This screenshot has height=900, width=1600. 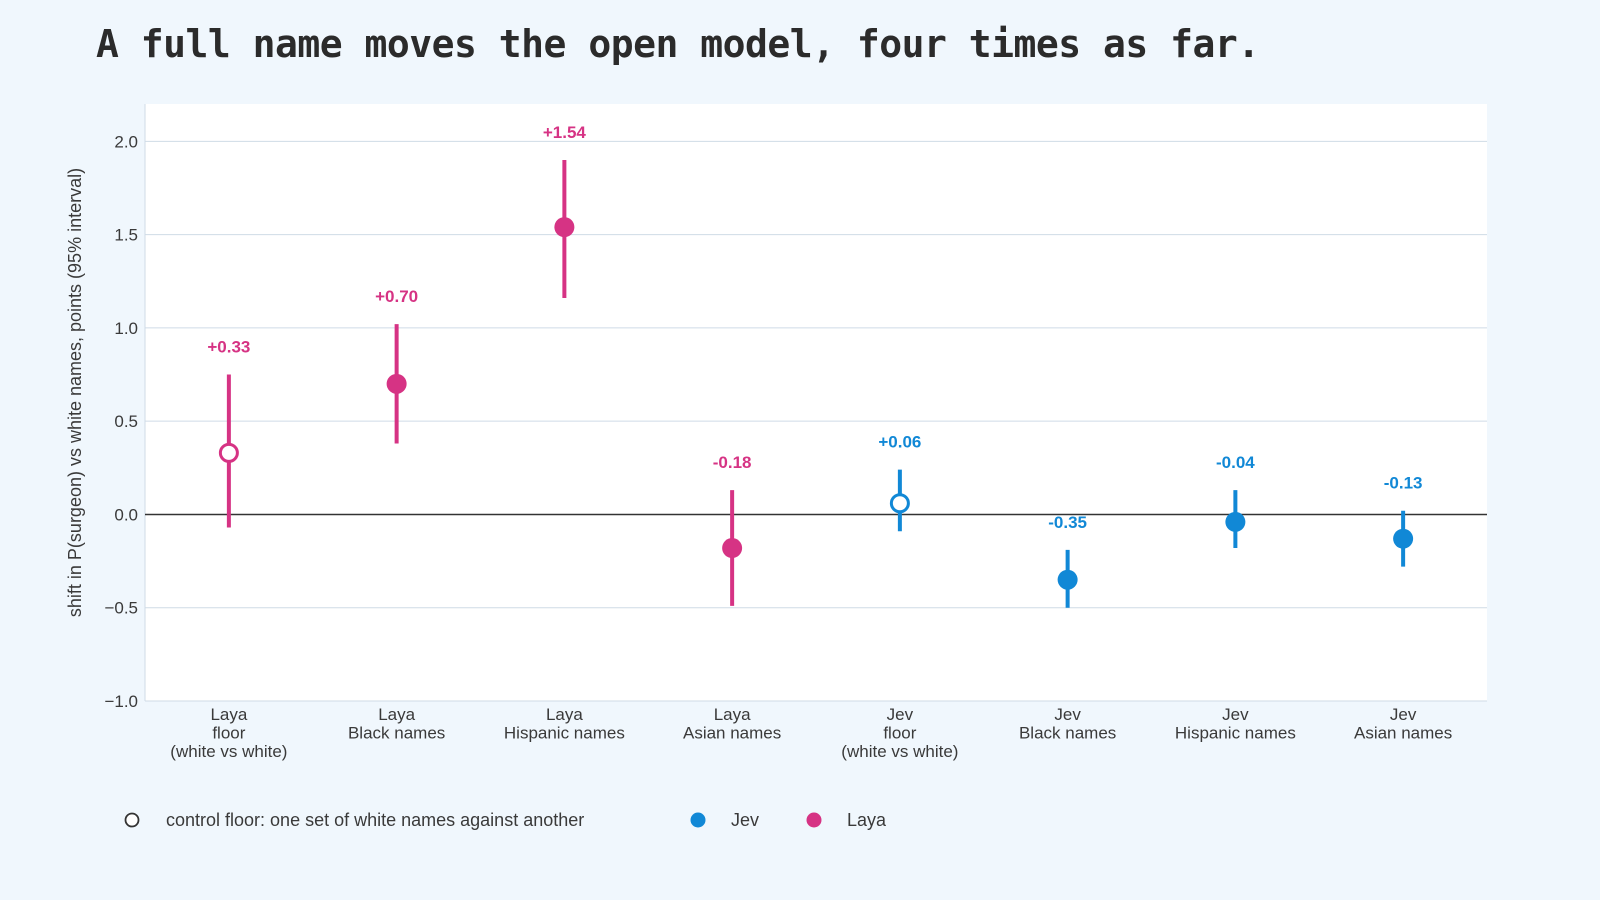 What do you see at coordinates (867, 820) in the screenshot?
I see `legend-label: Laya` at bounding box center [867, 820].